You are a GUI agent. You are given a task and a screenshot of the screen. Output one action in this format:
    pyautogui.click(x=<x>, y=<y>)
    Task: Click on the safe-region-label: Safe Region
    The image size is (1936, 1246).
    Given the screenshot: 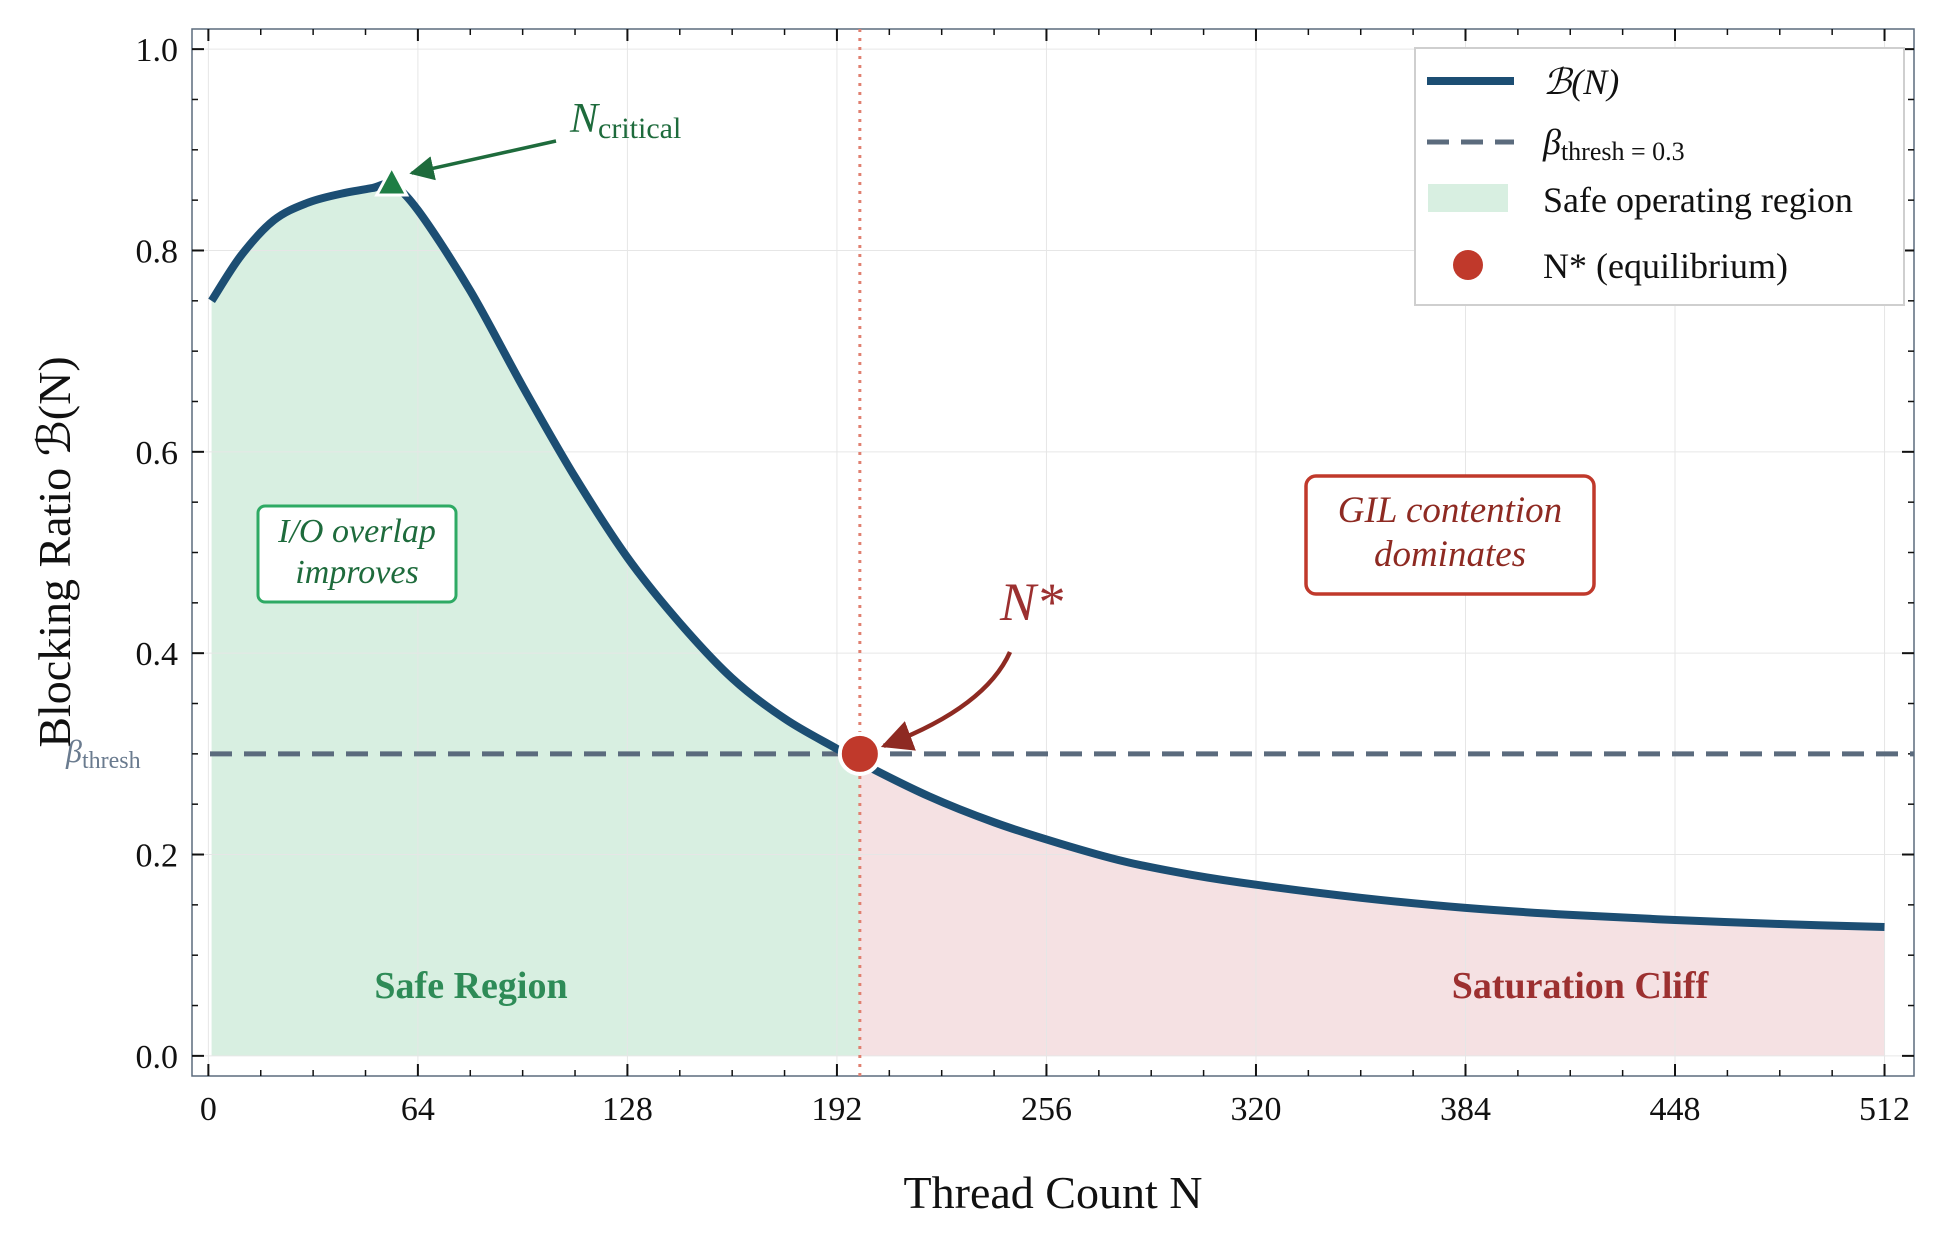 What is the action you would take?
    pyautogui.click(x=470, y=986)
    